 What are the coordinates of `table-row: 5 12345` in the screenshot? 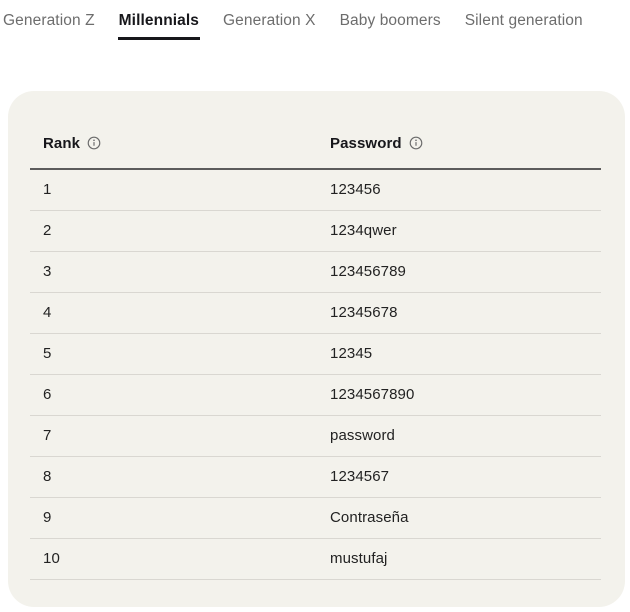 It's located at (315, 354).